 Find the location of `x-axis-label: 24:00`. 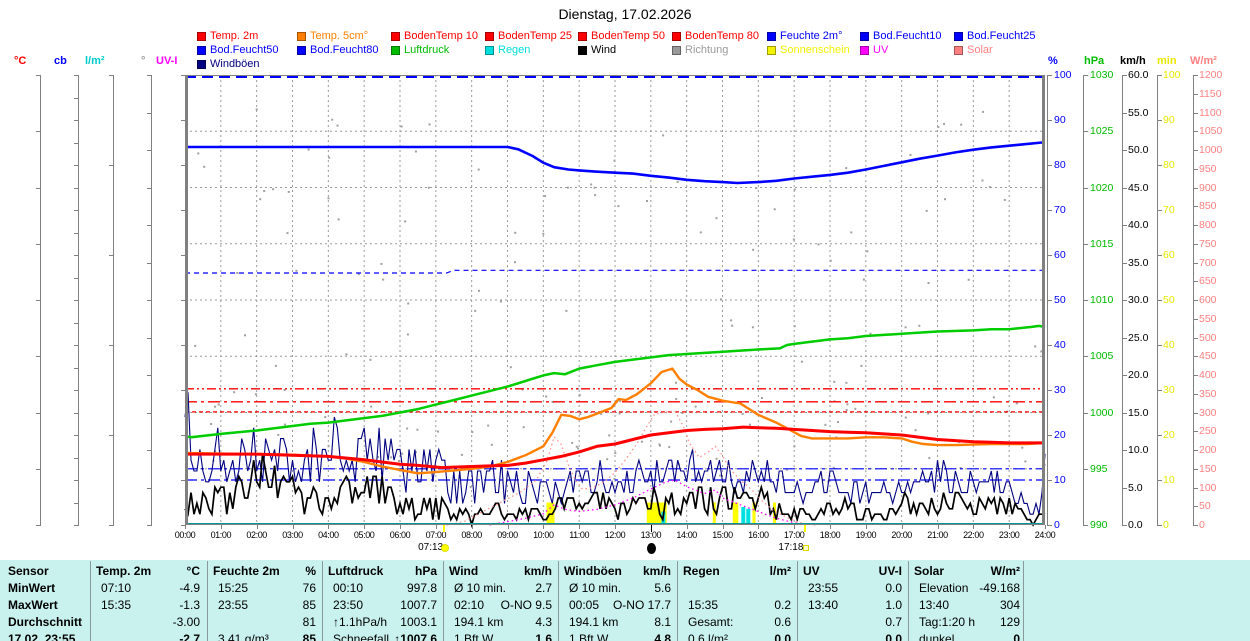

x-axis-label: 24:00 is located at coordinates (1045, 535).